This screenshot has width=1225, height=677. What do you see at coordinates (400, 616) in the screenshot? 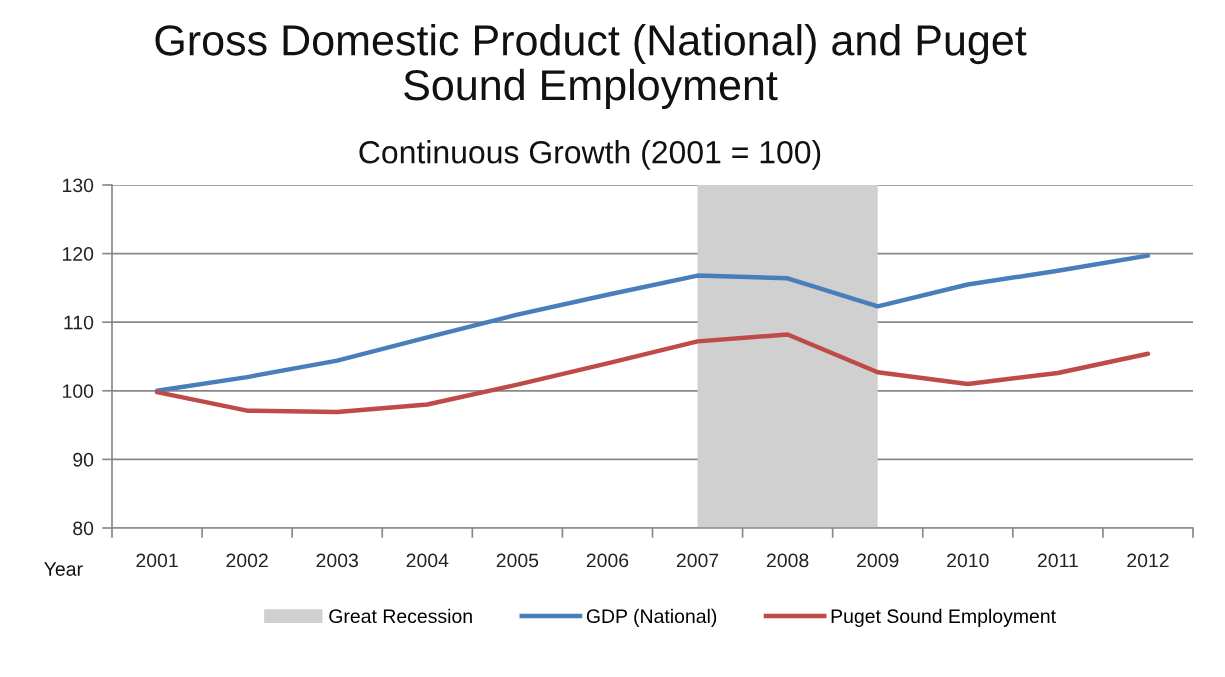
I see `legend-label: Great Recession` at bounding box center [400, 616].